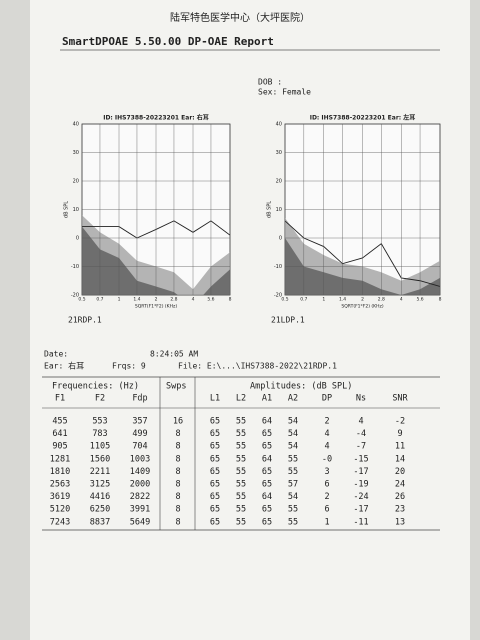 This screenshot has width=480, height=640. What do you see at coordinates (176, 387) in the screenshot?
I see `group-header: Swps` at bounding box center [176, 387].